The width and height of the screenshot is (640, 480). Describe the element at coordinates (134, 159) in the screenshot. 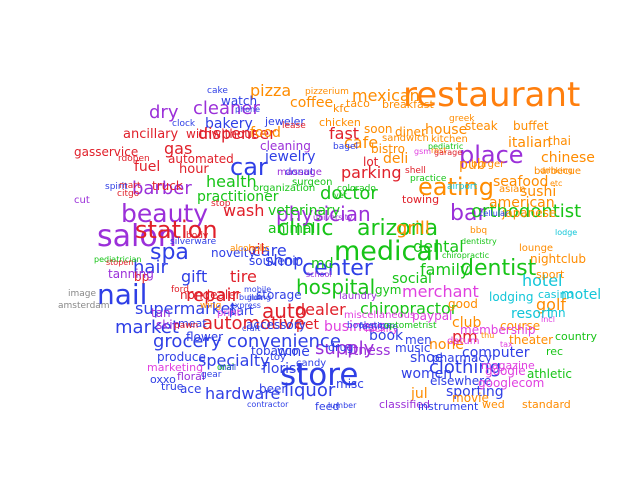

I see `word-rdopen: rdopen` at that location.